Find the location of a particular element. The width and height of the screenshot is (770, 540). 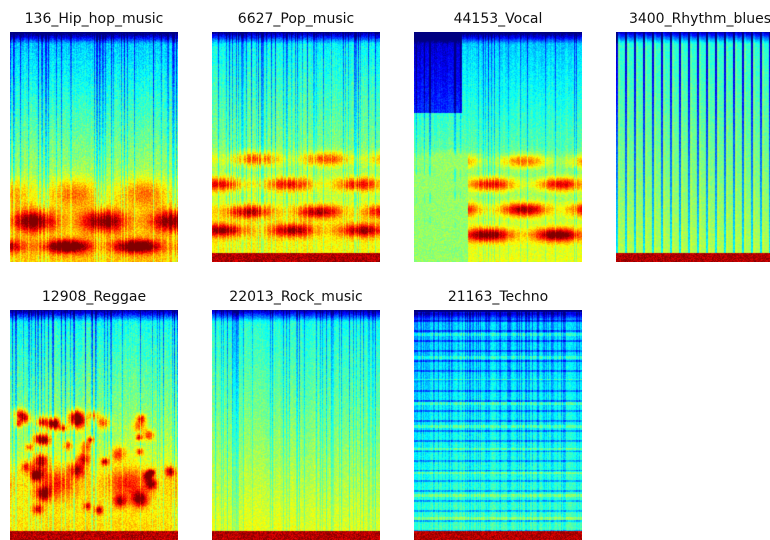

spectrogram-title: 136_Hip_hop_music is located at coordinates (94, 19).